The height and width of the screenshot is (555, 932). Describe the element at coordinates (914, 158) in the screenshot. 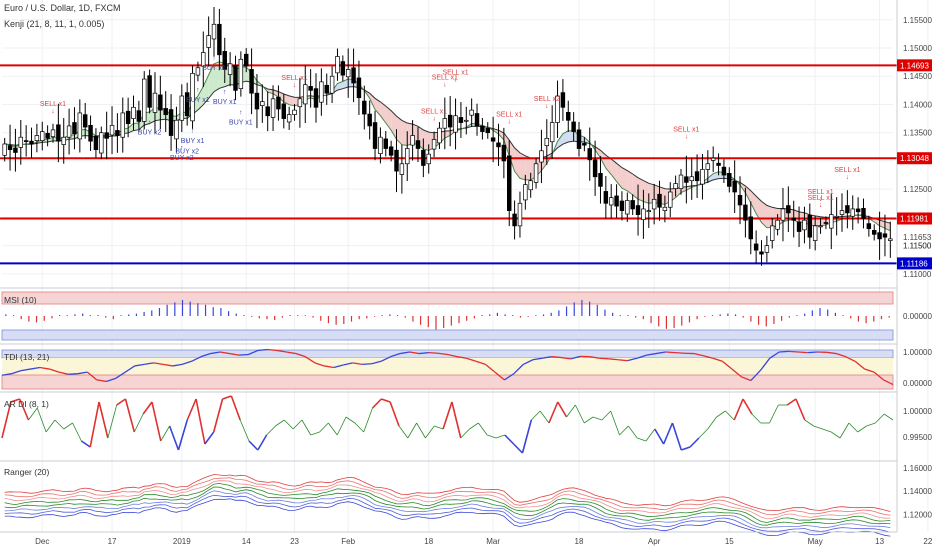

I see `resistance-tag: 1.13048` at that location.